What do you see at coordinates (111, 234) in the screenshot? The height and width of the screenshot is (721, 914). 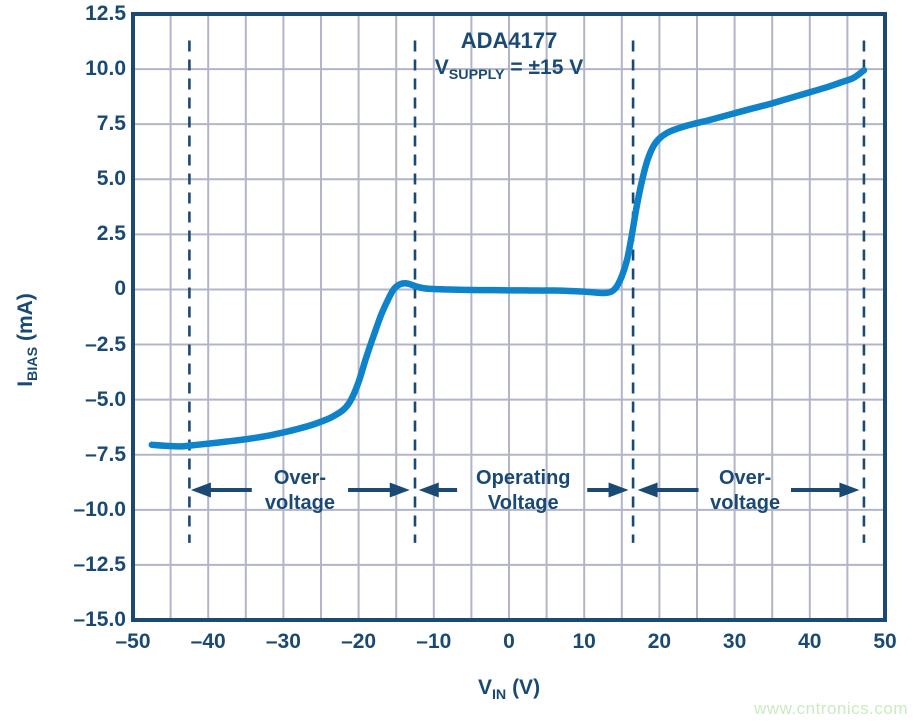 I see `y-tick-label: 2.5` at bounding box center [111, 234].